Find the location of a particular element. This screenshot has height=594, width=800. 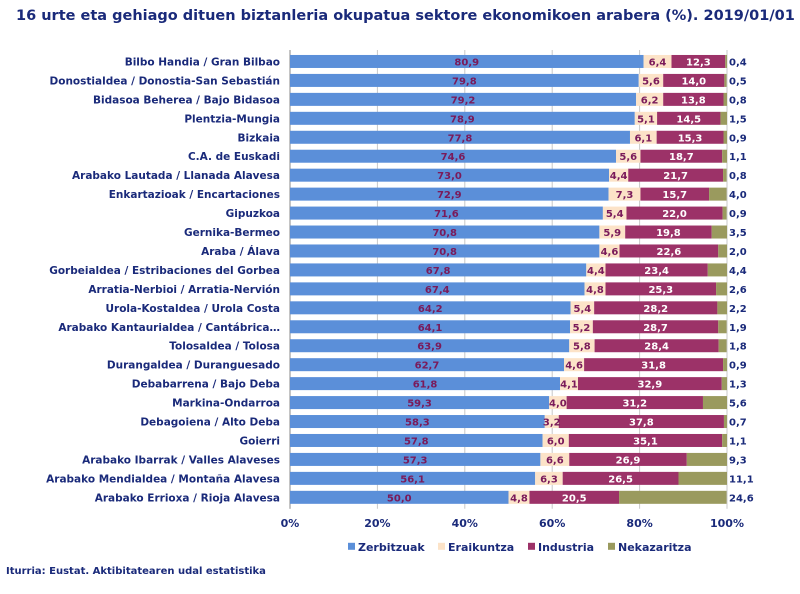

data-label: 11,1 is located at coordinates (741, 479).